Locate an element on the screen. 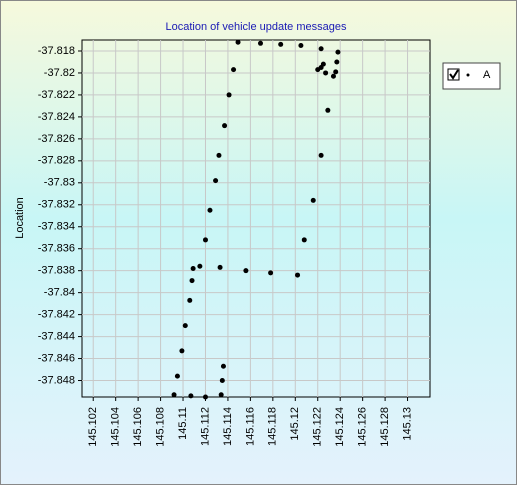  legend-checkbox is located at coordinates (453, 74).